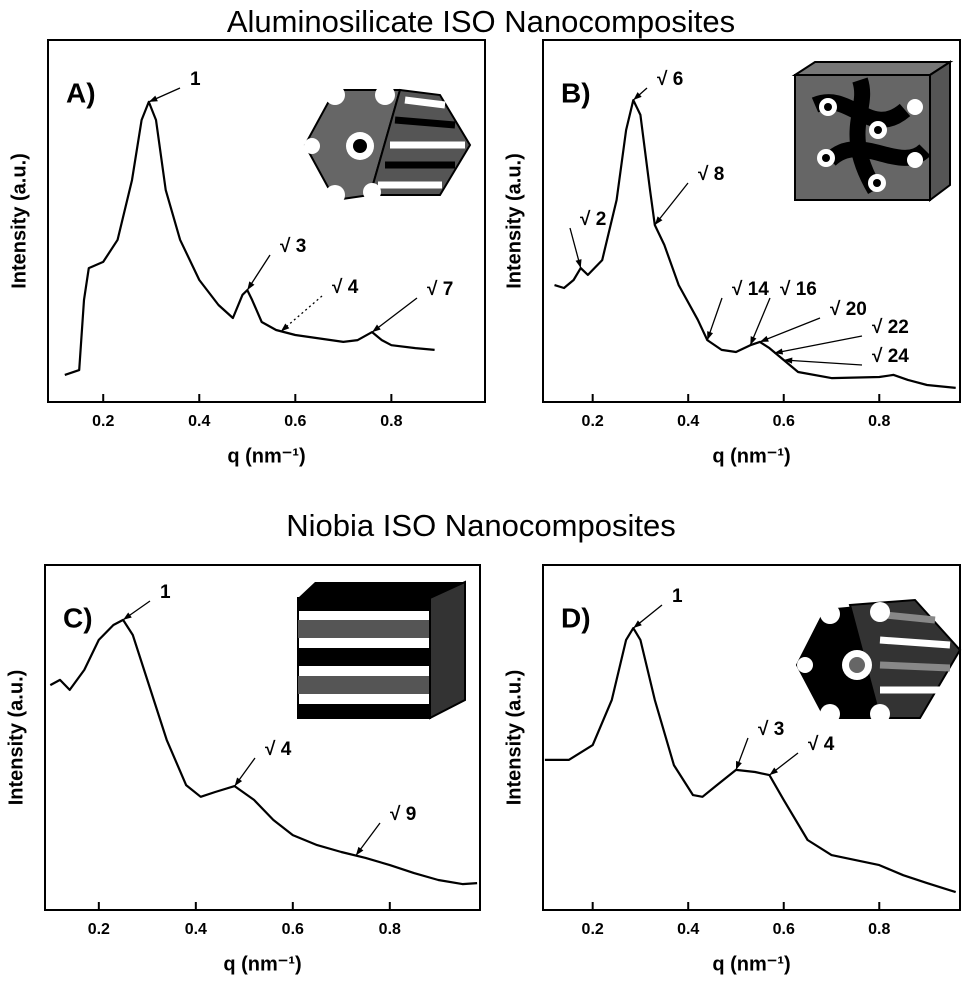 This screenshot has height=987, width=962. What do you see at coordinates (403, 814) in the screenshot?
I see `annotation-label: √ 9` at bounding box center [403, 814].